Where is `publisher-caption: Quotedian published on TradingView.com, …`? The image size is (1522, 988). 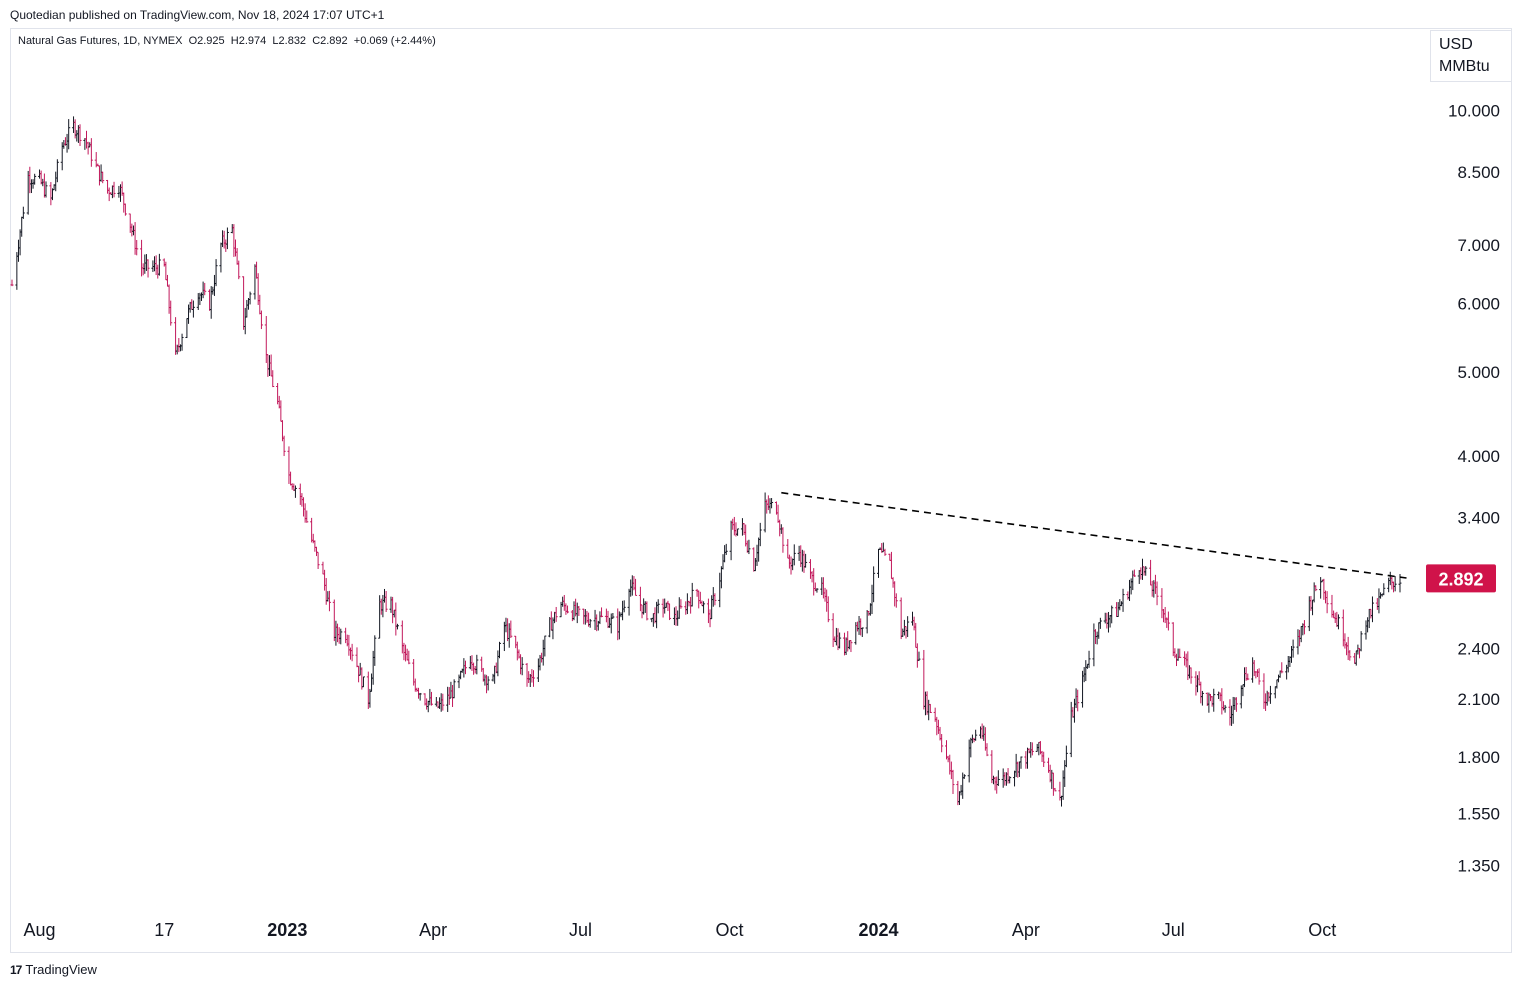
publisher-caption: Quotedian published on TradingView.com, … is located at coordinates (197, 15).